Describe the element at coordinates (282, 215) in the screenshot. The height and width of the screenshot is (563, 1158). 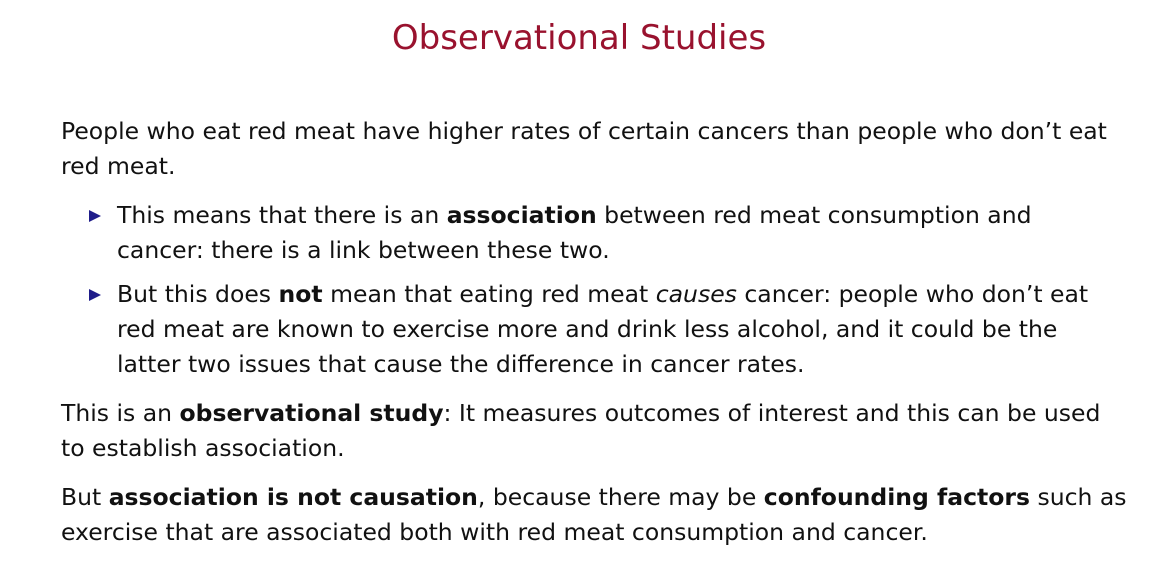
I see `bullet-text: This means that there is an` at that location.